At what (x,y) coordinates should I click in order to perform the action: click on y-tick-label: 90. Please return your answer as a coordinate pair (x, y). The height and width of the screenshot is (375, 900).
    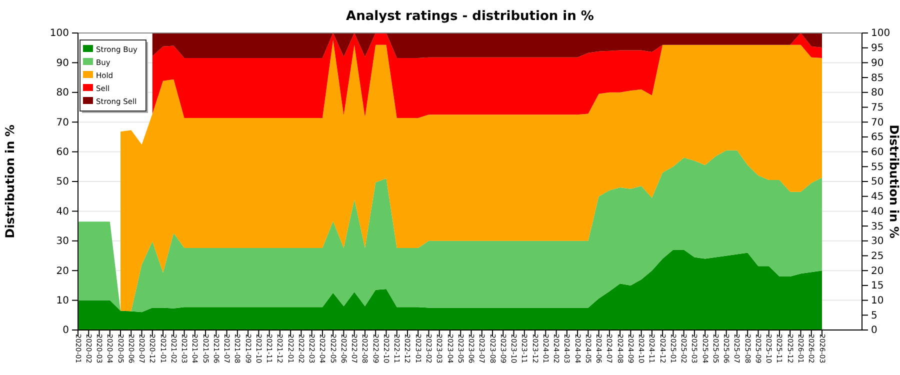
    Looking at the image, I should click on (62, 63).